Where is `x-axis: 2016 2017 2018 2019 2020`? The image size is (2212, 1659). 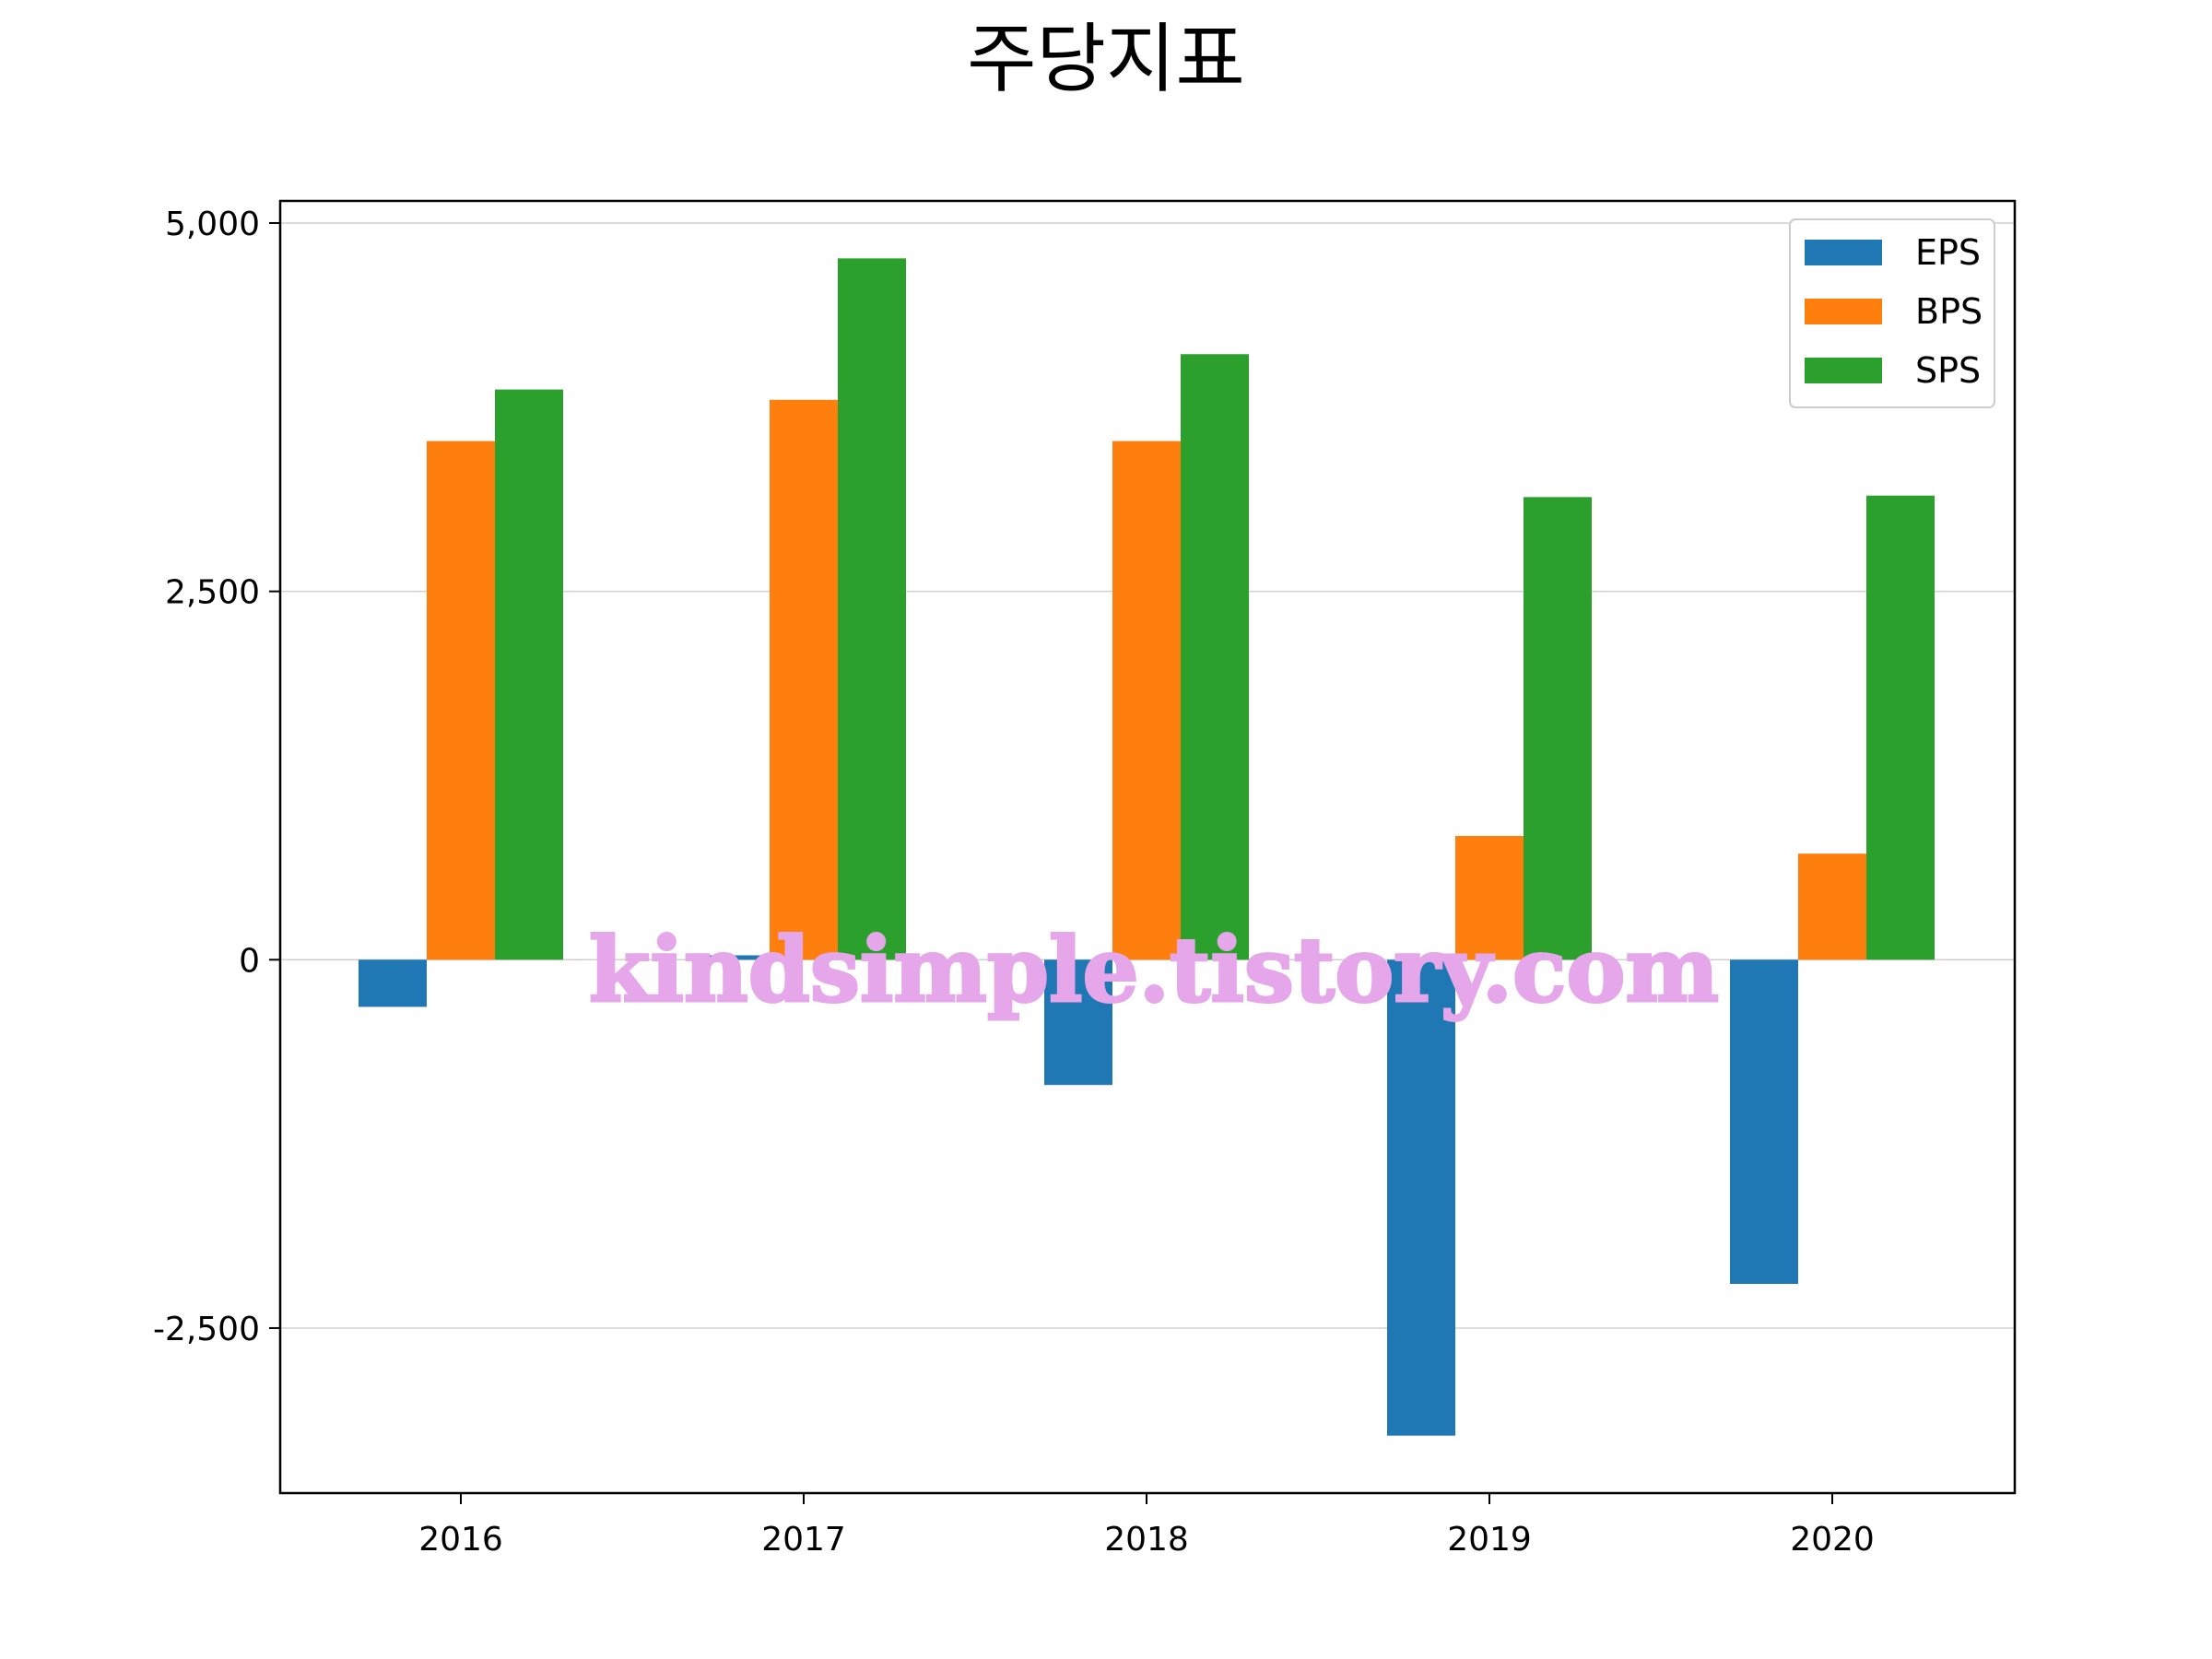 x-axis: 2016 2017 2018 2019 2020 is located at coordinates (1146, 1526).